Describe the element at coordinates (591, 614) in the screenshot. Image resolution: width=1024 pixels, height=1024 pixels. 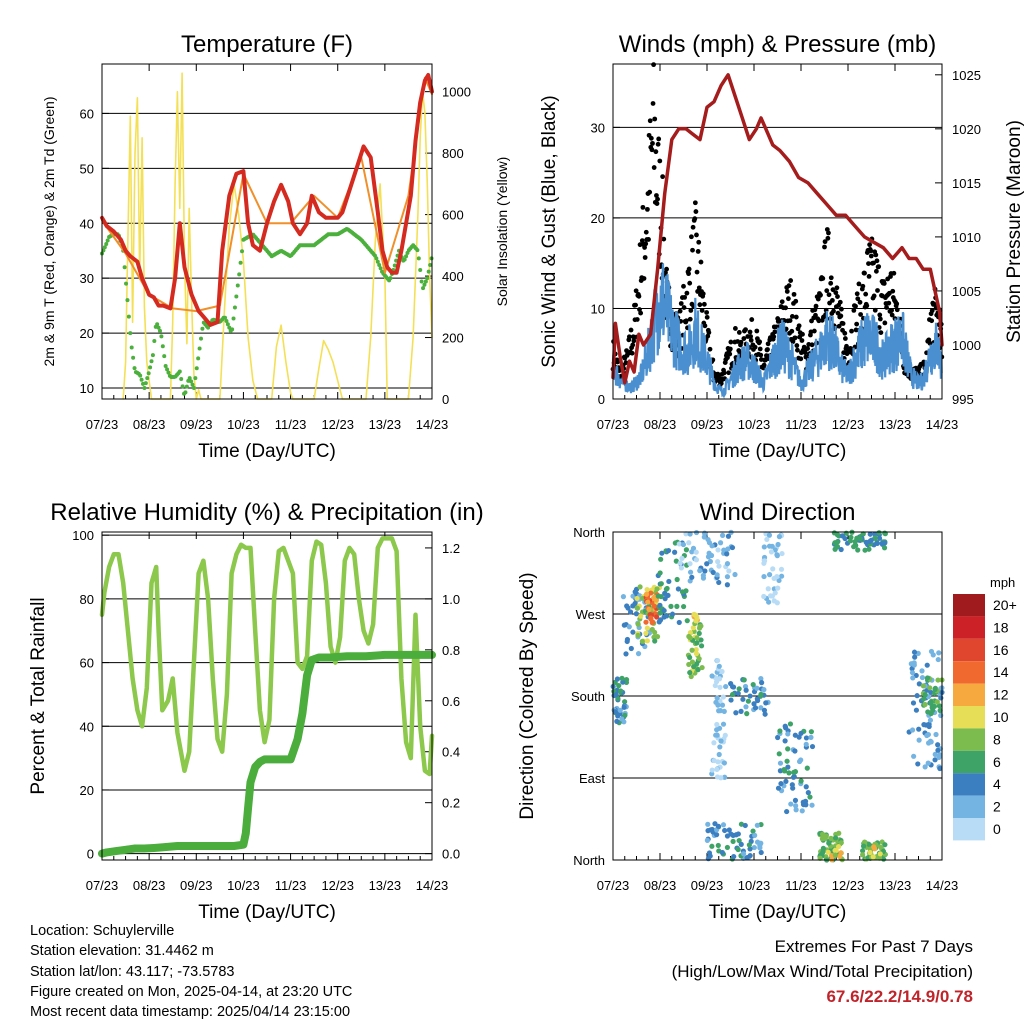
I see `y-tick-label: West` at that location.